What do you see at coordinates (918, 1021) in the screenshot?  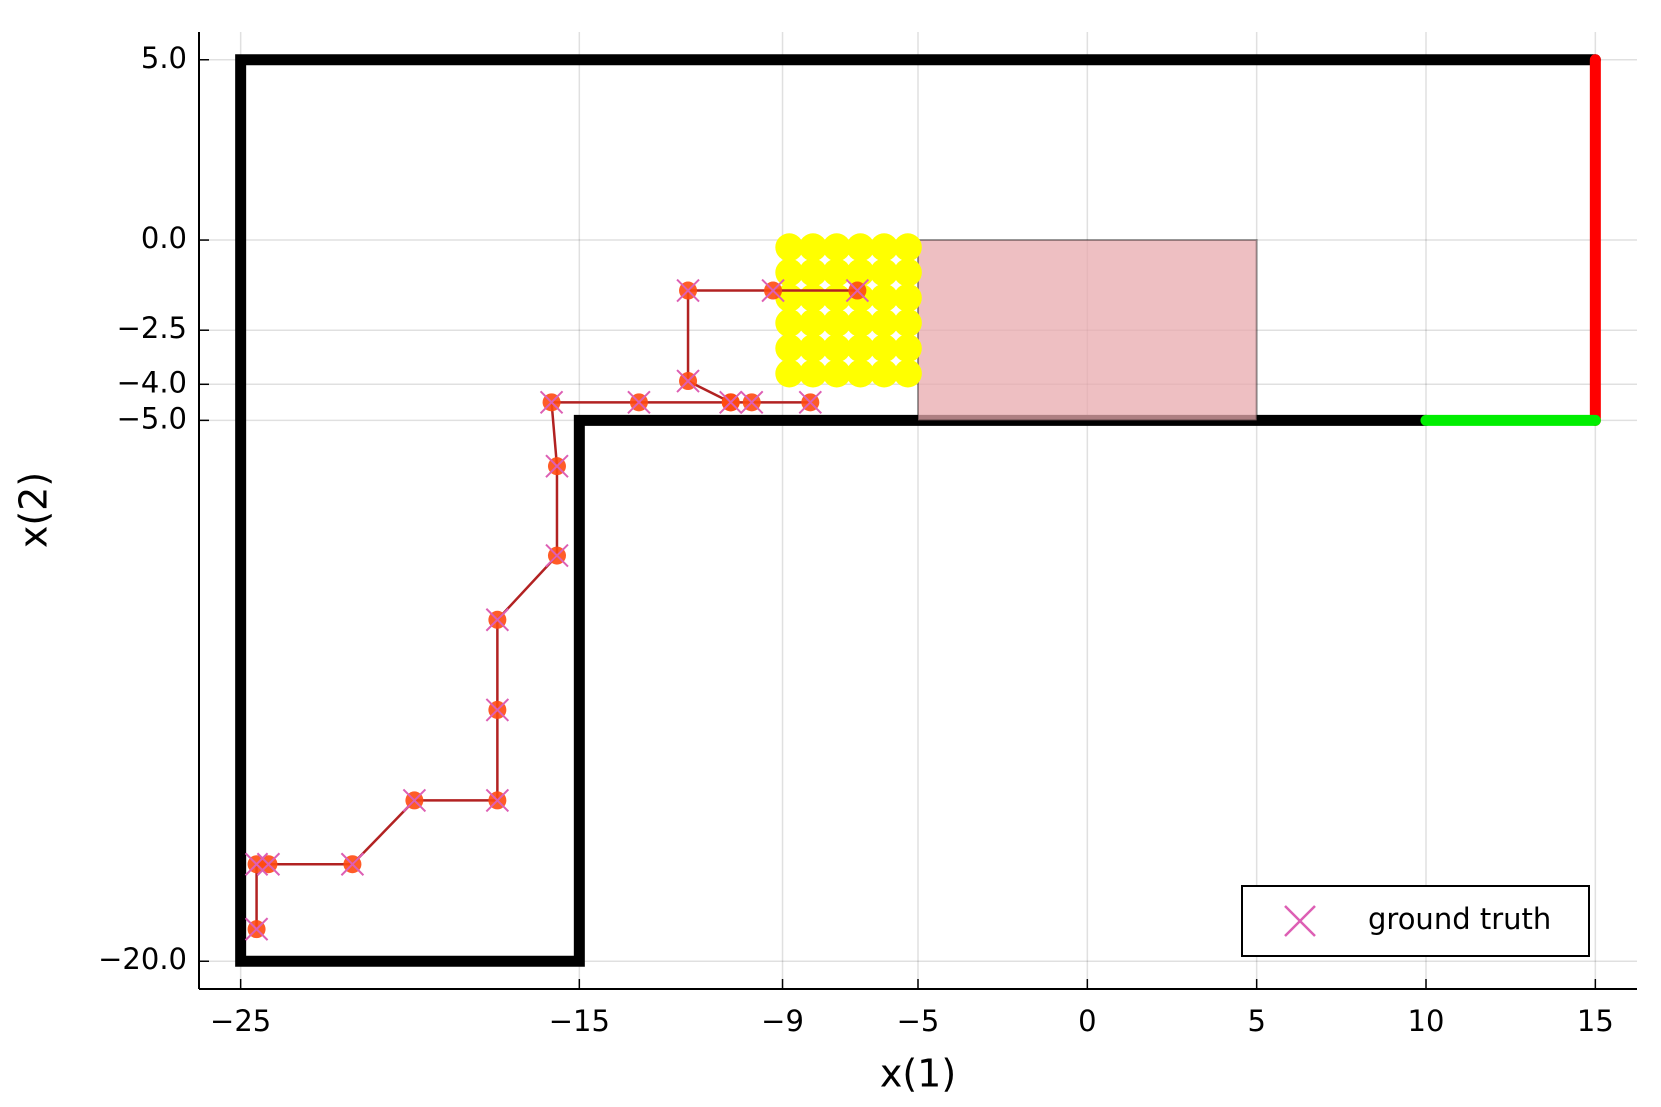 I see `x-tick-label: −5` at bounding box center [918, 1021].